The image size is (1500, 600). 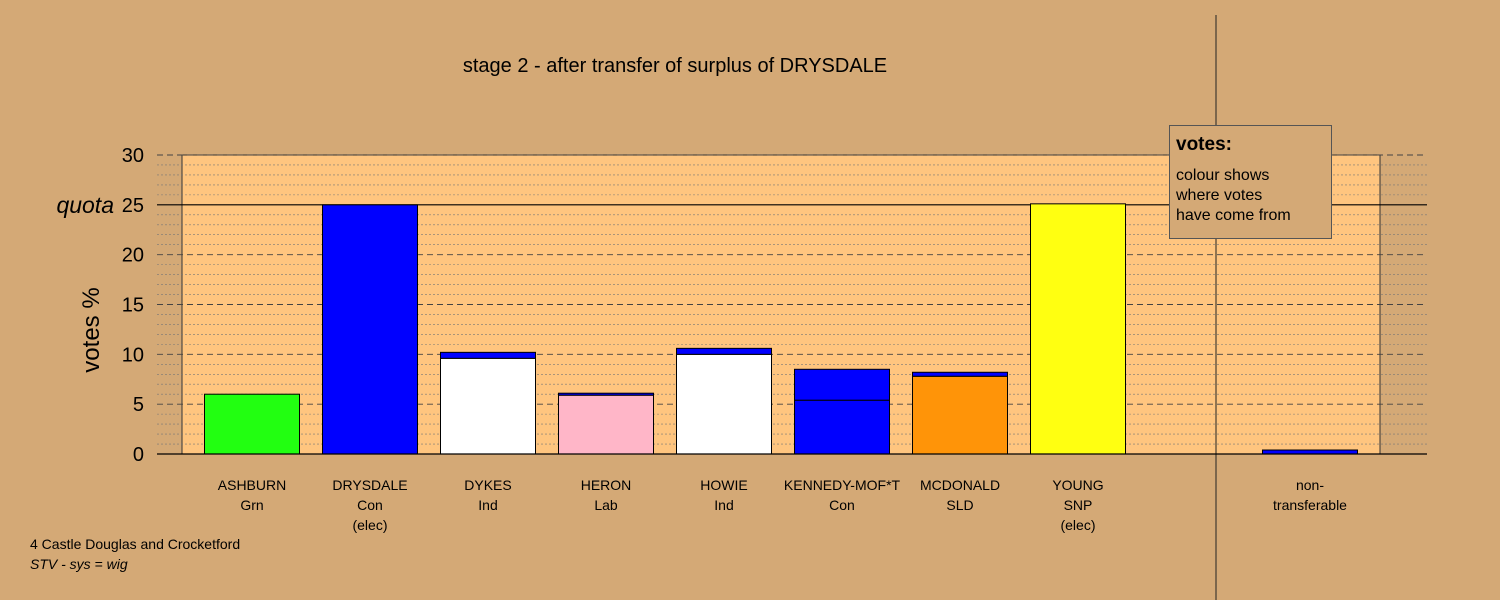 I want to click on footer-system: STV - sys = wig, so click(x=79, y=564).